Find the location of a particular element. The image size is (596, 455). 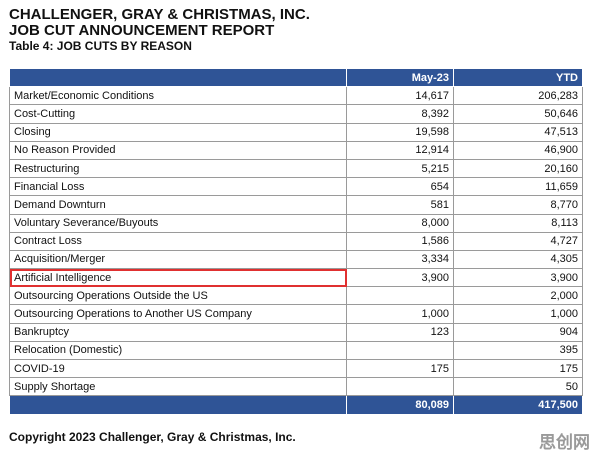

data-row: Closing 19,598 47,513 is located at coordinates (296, 132).